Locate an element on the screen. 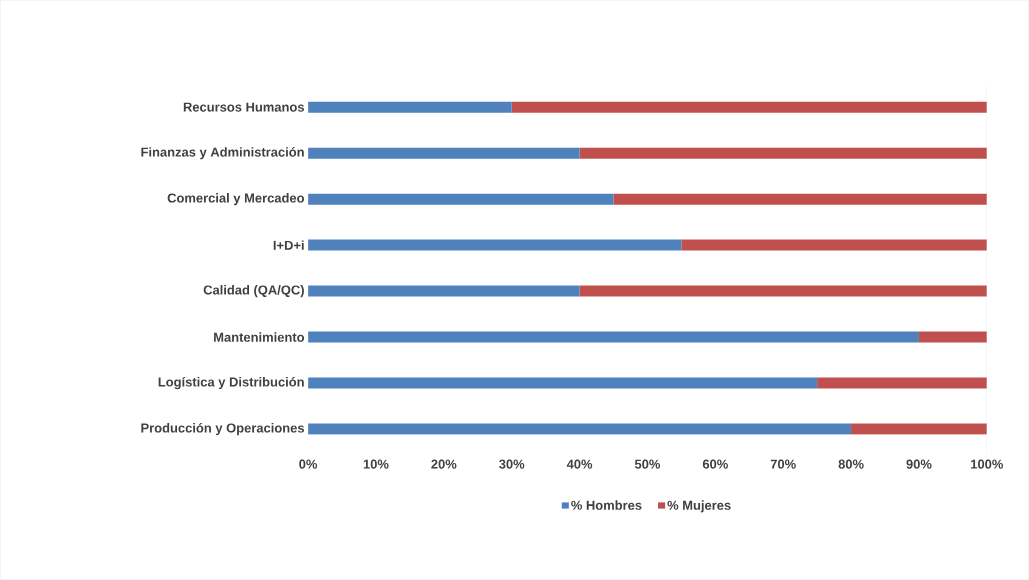 This screenshot has height=580, width=1029. x-tick-label: 100% is located at coordinates (987, 464).